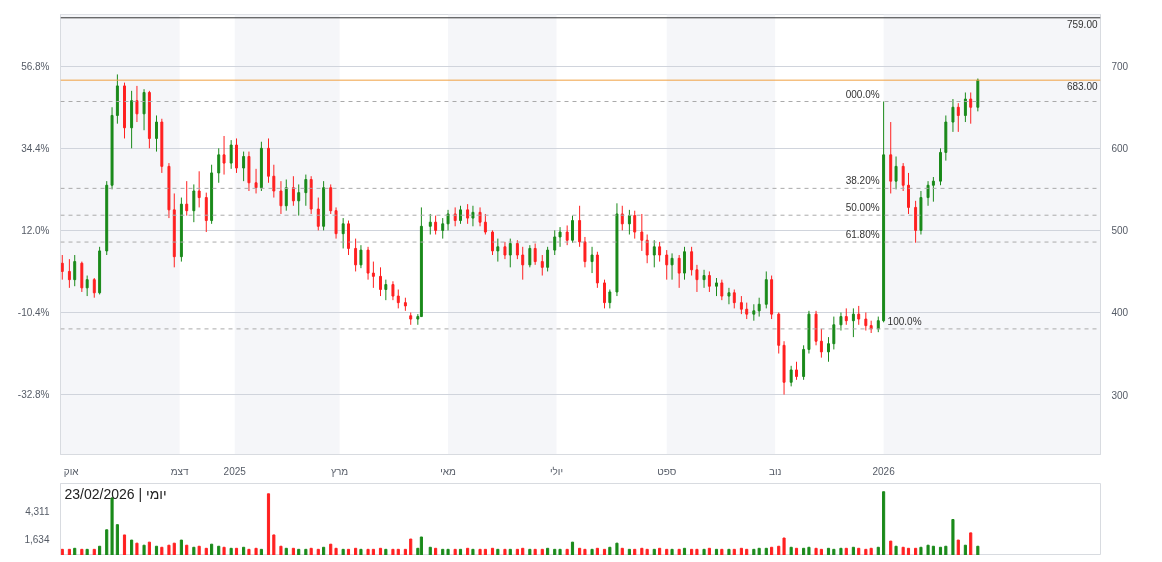 Image resolution: width=1162 pixels, height=562 pixels. Describe the element at coordinates (862, 181) in the screenshot. I see `annotation: 38.20%` at that location.